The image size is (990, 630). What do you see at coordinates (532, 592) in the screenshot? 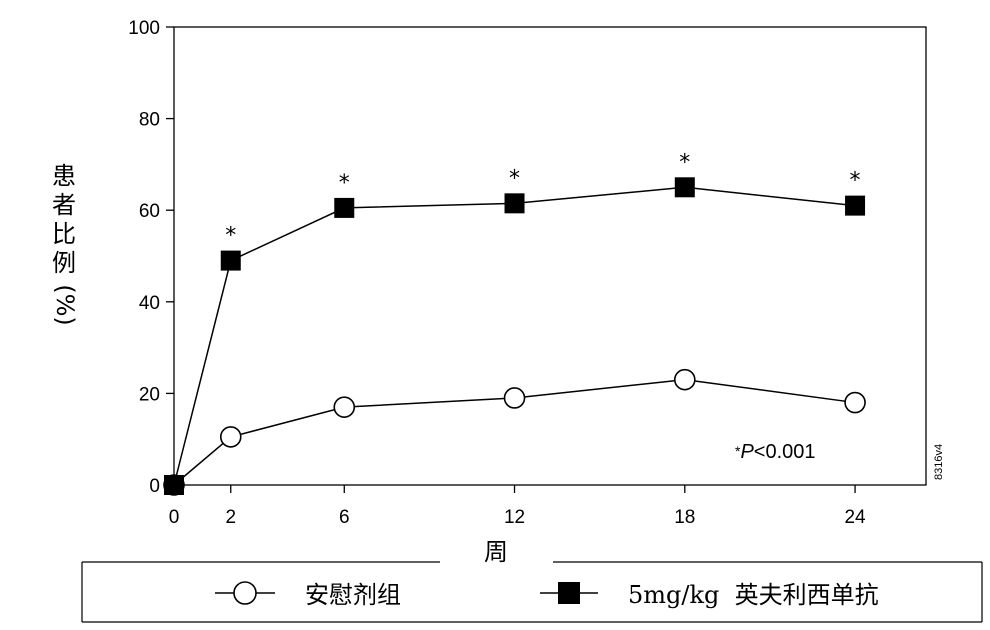
I see `legend: 安慰剂组 5mg/kg 英夫利西单抗` at bounding box center [532, 592].